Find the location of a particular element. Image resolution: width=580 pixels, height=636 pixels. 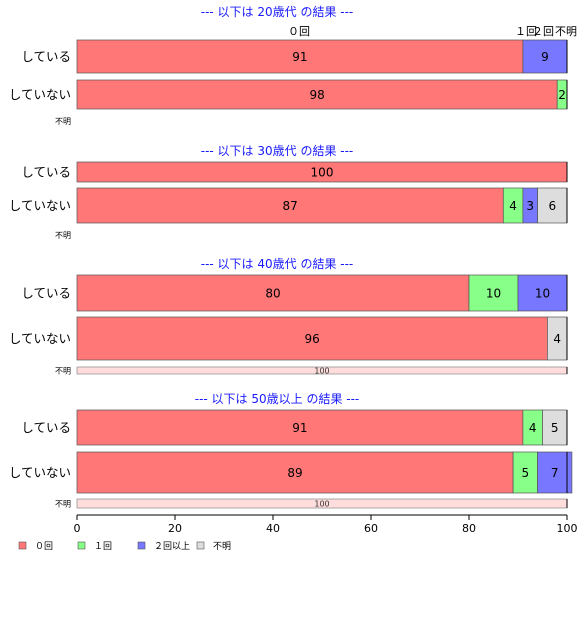

data-label-1-1-2: 3 is located at coordinates (530, 206).